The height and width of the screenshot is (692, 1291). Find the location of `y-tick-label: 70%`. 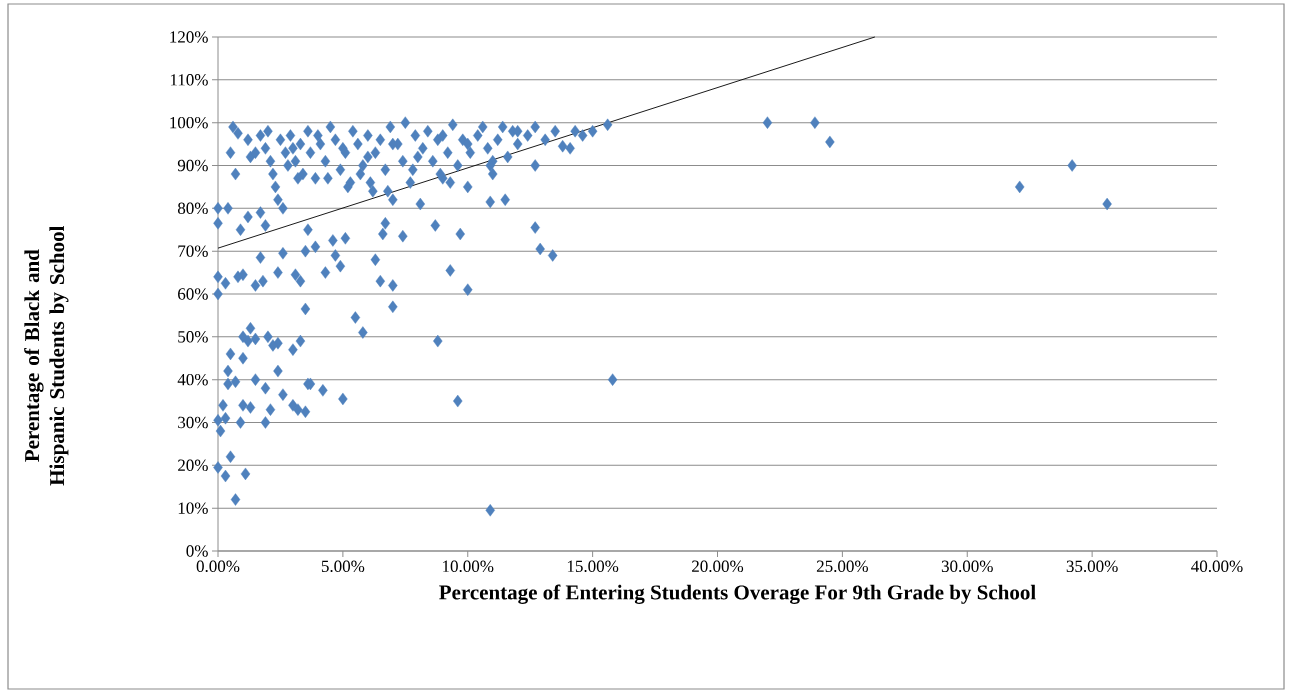

y-tick-label: 70% is located at coordinates (193, 251).